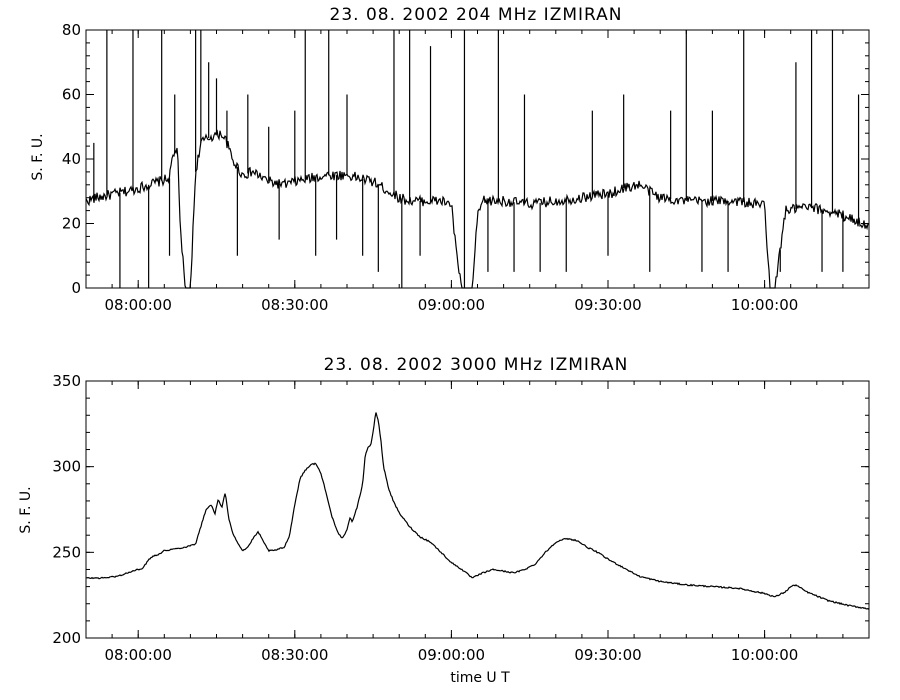 Image resolution: width=900 pixels, height=700 pixels. What do you see at coordinates (71, 95) in the screenshot?
I see `y-tick-label: 60` at bounding box center [71, 95].